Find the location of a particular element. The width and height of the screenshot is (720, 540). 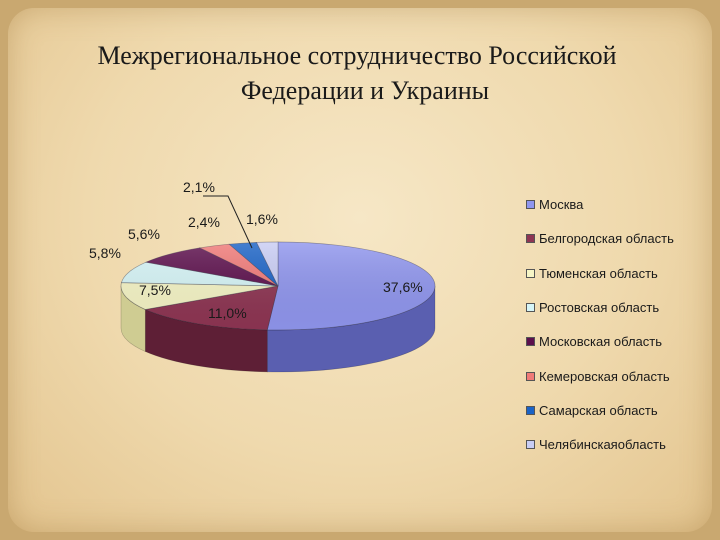

legend-item-6: Кемеровская область is located at coordinates (598, 376).